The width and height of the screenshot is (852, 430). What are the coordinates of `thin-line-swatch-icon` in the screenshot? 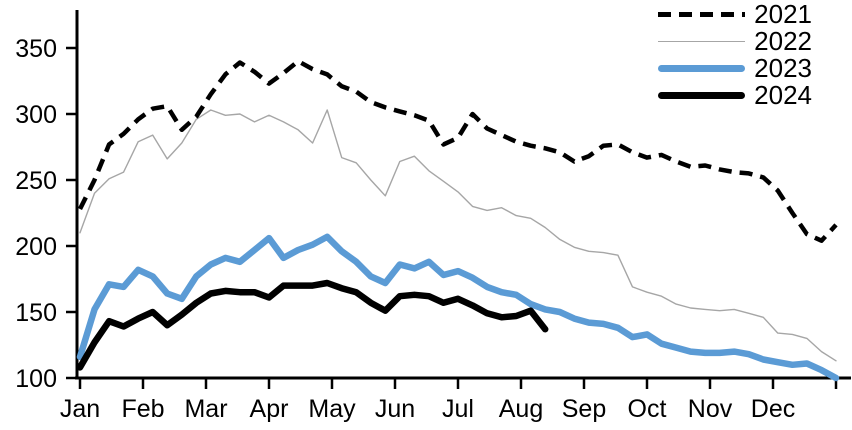 It's located at (702, 41).